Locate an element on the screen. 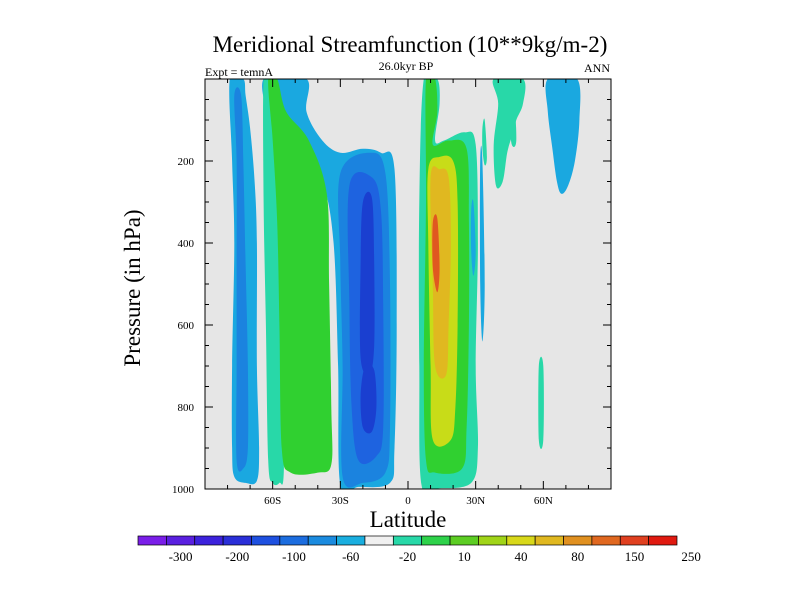 The image size is (800, 600). colorbar-label: -60 is located at coordinates (350, 556).